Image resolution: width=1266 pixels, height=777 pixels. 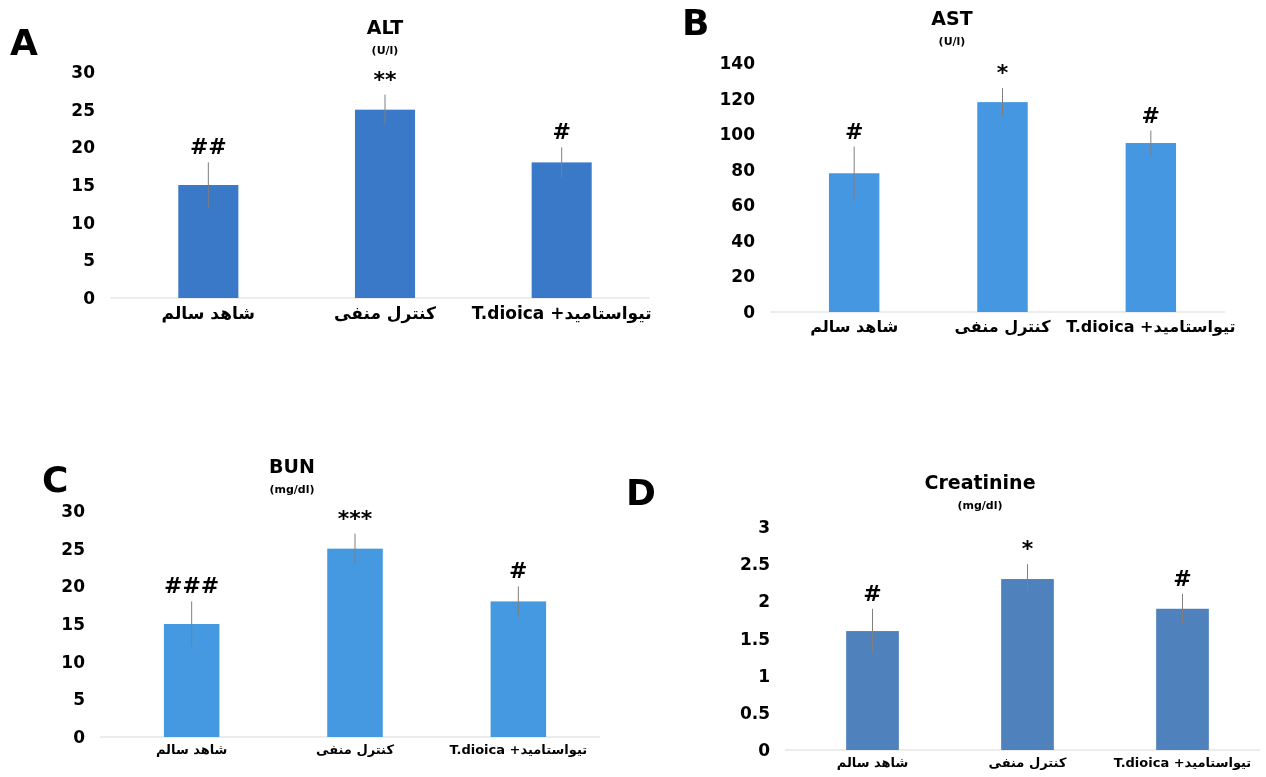 What do you see at coordinates (764, 527) in the screenshot?
I see `y-tick-label: 3` at bounding box center [764, 527].